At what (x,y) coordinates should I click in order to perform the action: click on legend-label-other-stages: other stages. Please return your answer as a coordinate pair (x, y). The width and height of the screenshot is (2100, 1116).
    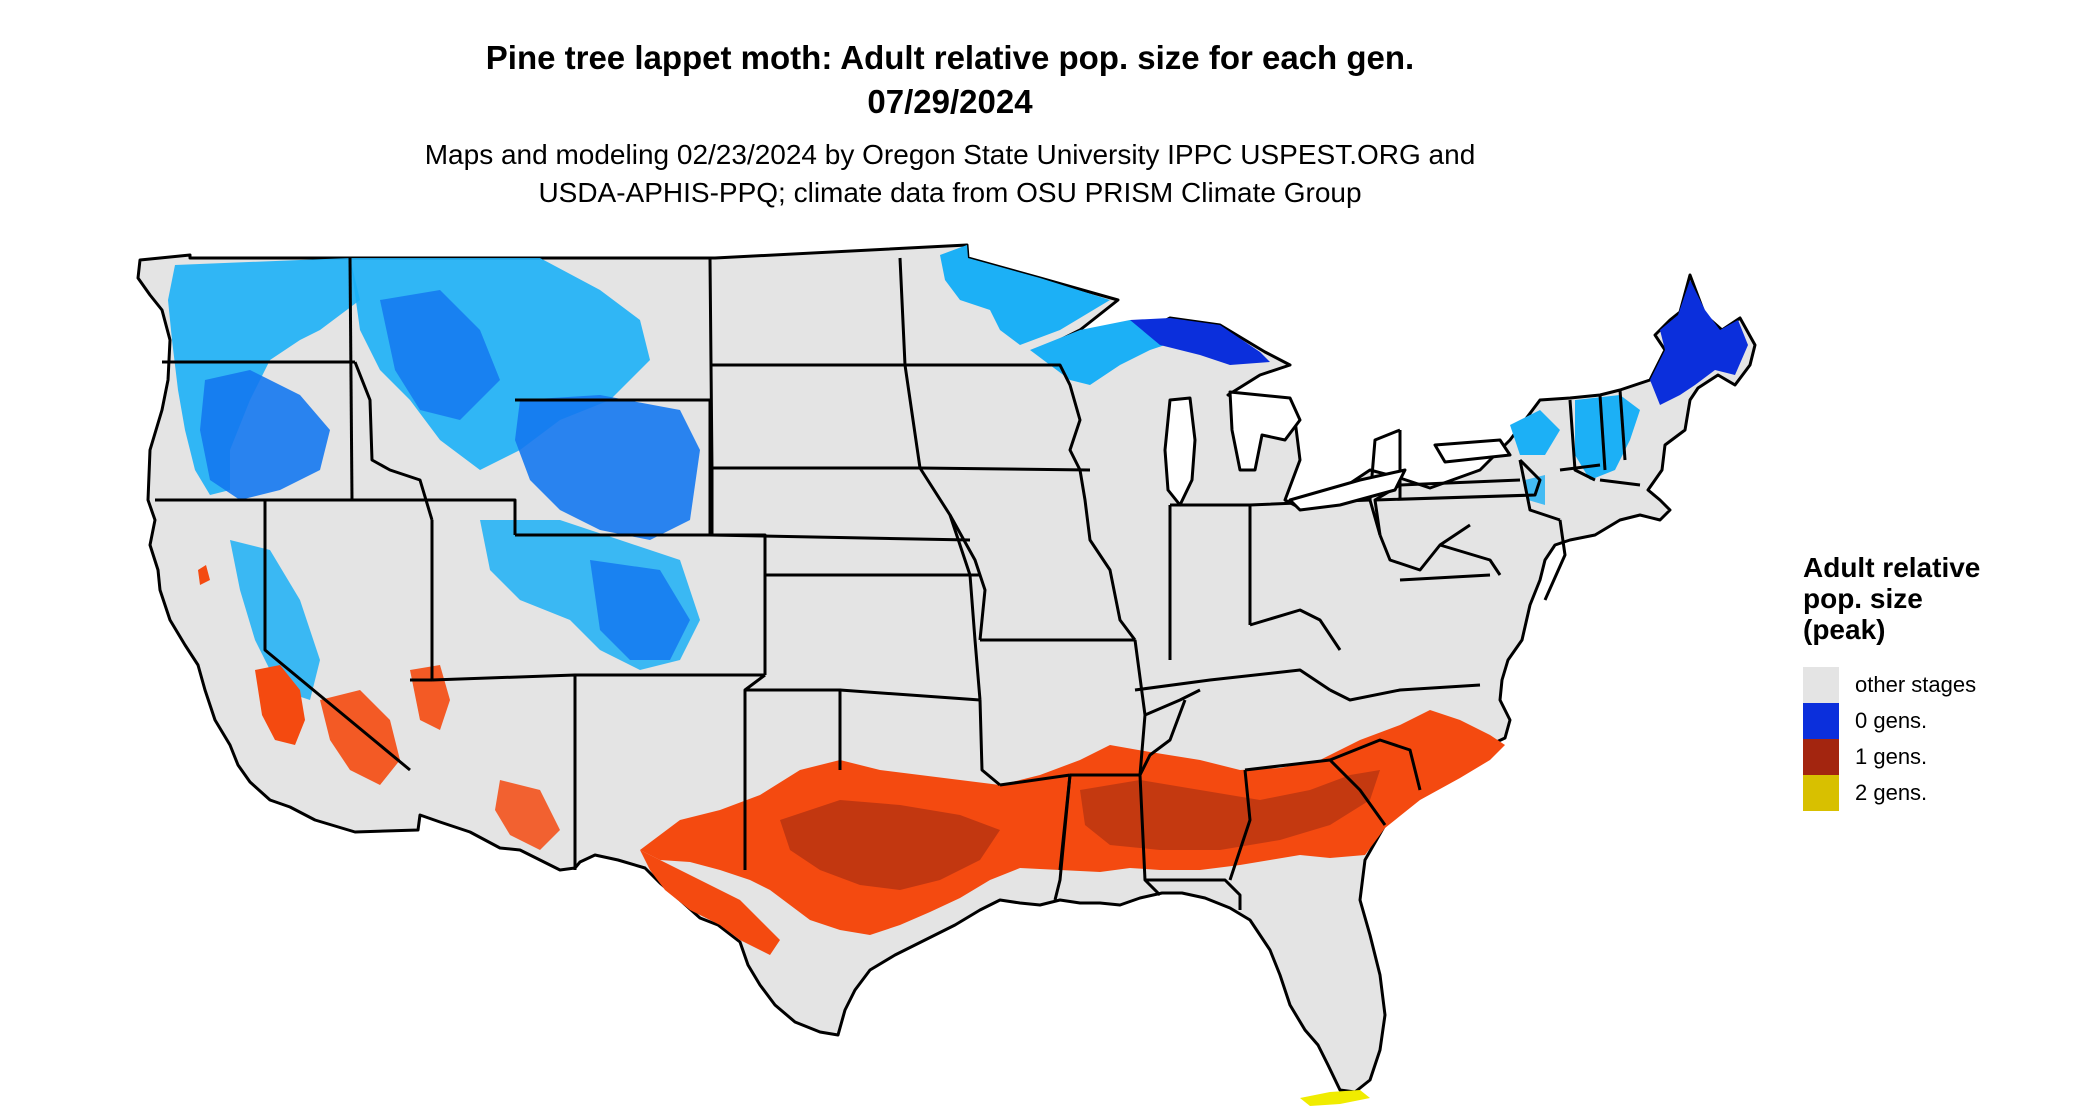
    Looking at the image, I should click on (1916, 684).